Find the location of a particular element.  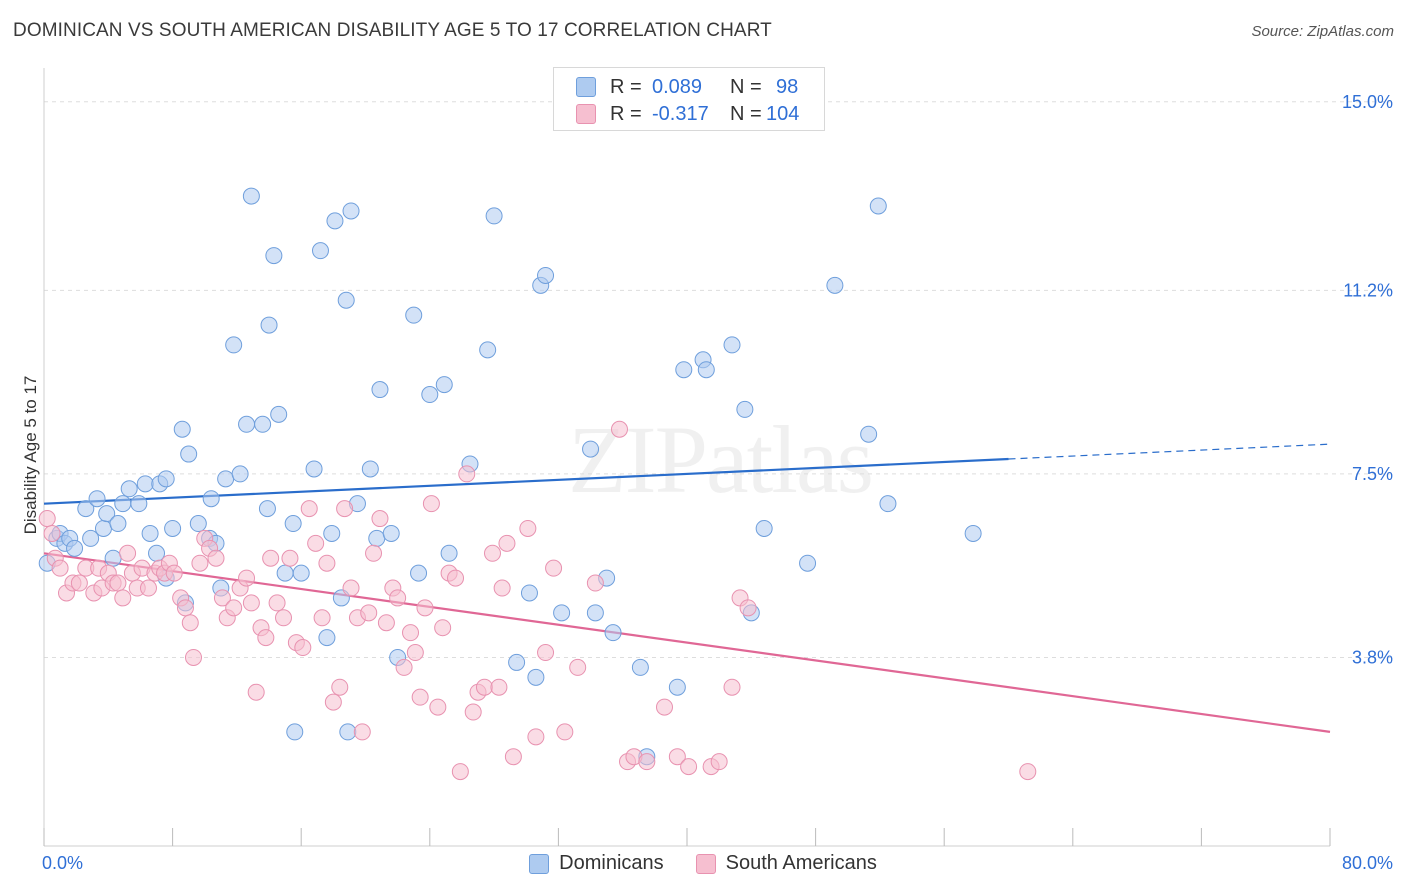

n-value: 98 is located at coordinates (787, 86).